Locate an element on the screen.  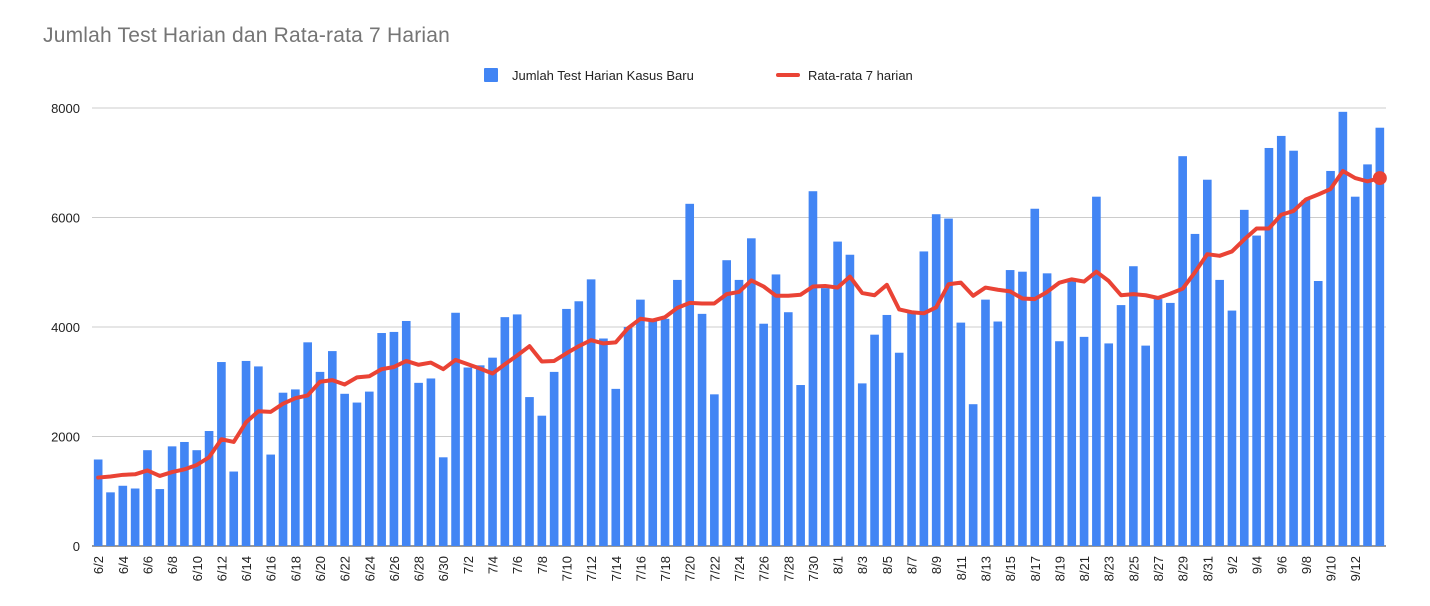
x-tick-label: 7/28 is located at coordinates (788, 568).